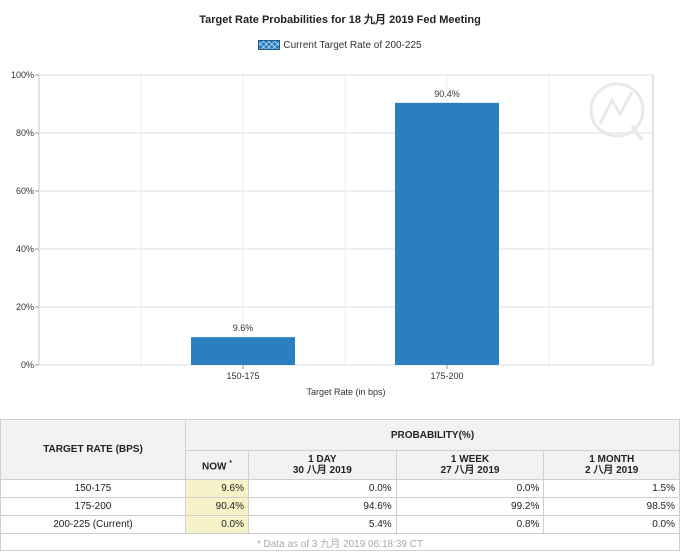 The height and width of the screenshot is (553, 680). I want to click on header-target-rate: TARGET RATE (BPS), so click(93, 449).